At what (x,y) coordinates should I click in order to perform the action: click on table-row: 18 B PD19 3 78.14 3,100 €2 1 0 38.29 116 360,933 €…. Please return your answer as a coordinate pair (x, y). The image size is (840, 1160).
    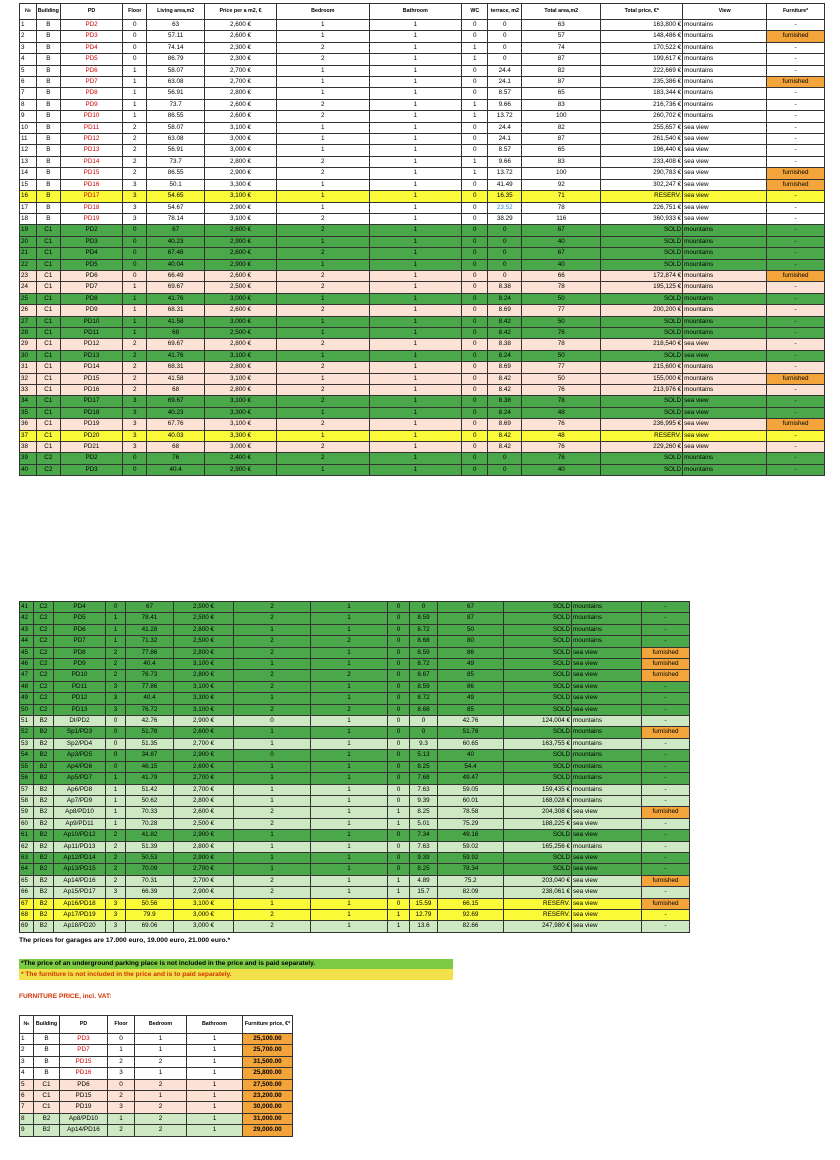
    Looking at the image, I should click on (422, 219).